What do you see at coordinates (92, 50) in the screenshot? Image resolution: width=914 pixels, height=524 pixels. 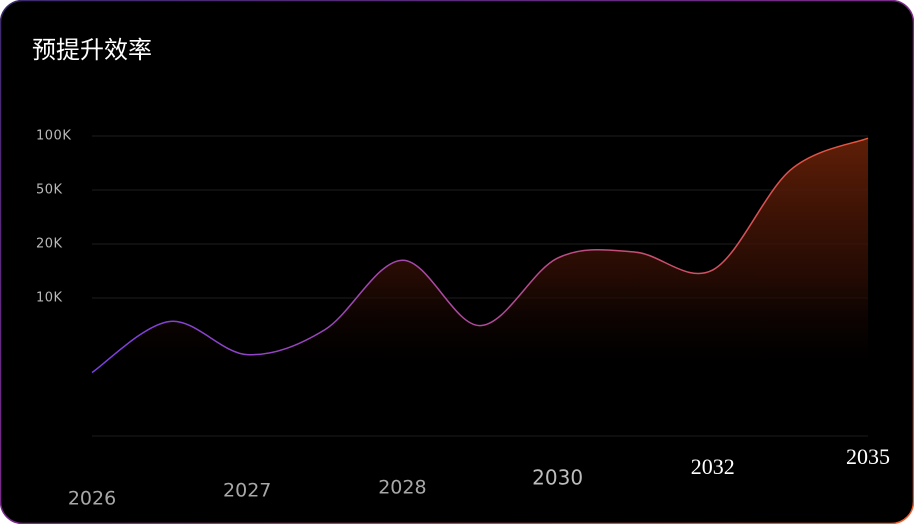 I see `chart-title: 预提升效率` at bounding box center [92, 50].